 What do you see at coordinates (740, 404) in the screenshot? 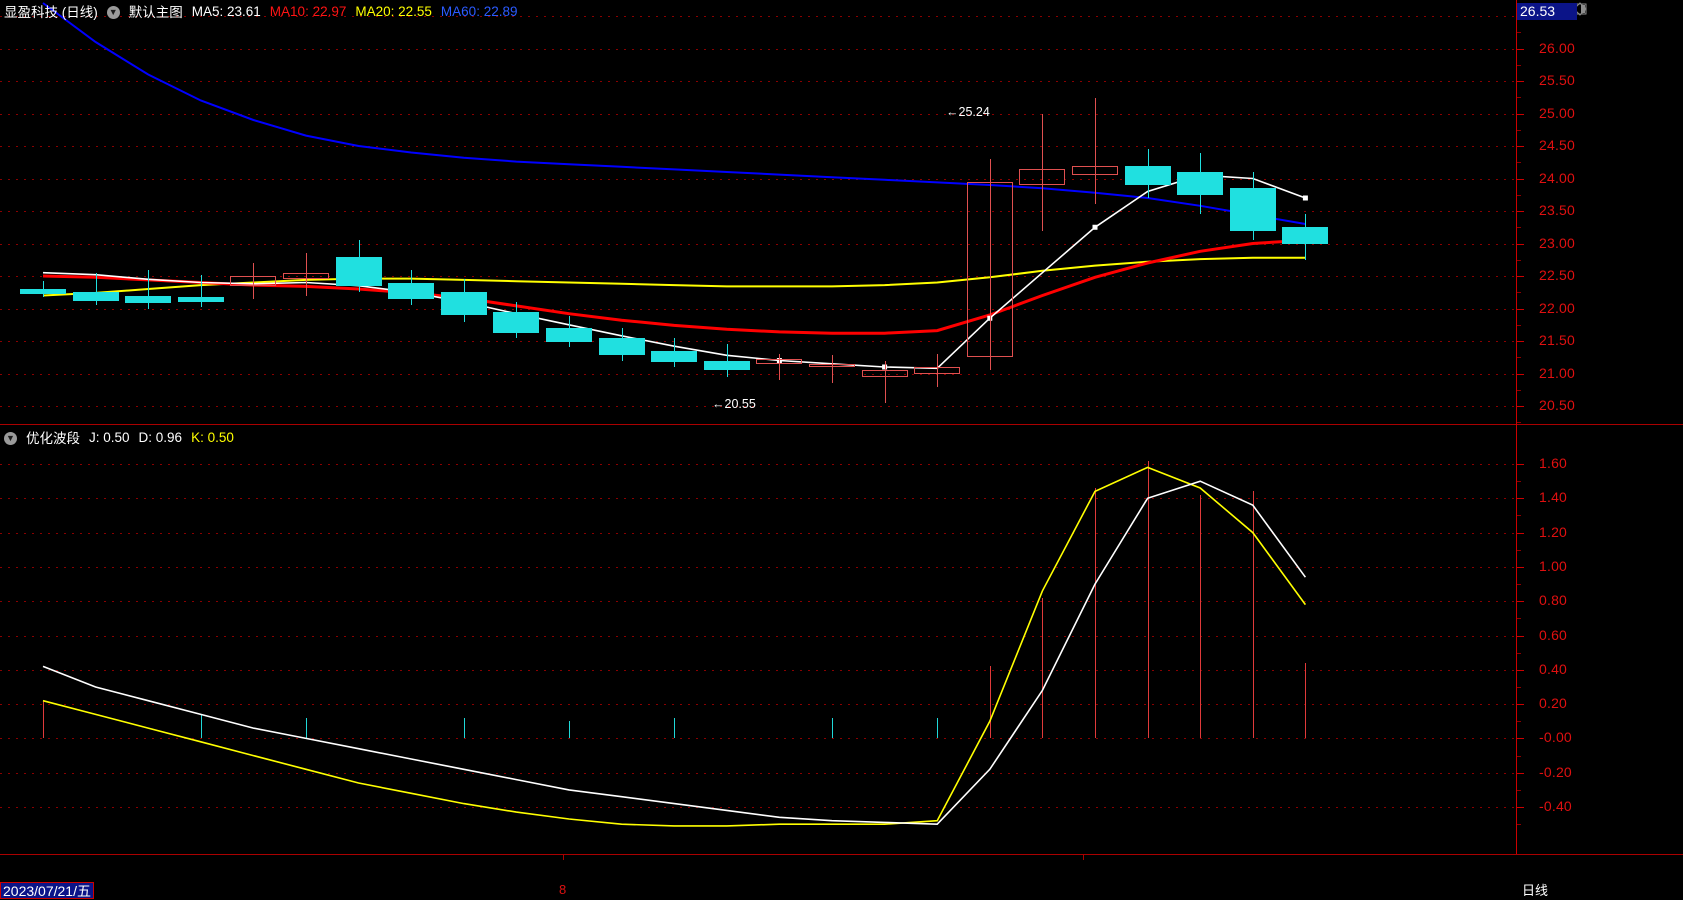
I see `annotation-low-text: 20.55` at bounding box center [740, 404].